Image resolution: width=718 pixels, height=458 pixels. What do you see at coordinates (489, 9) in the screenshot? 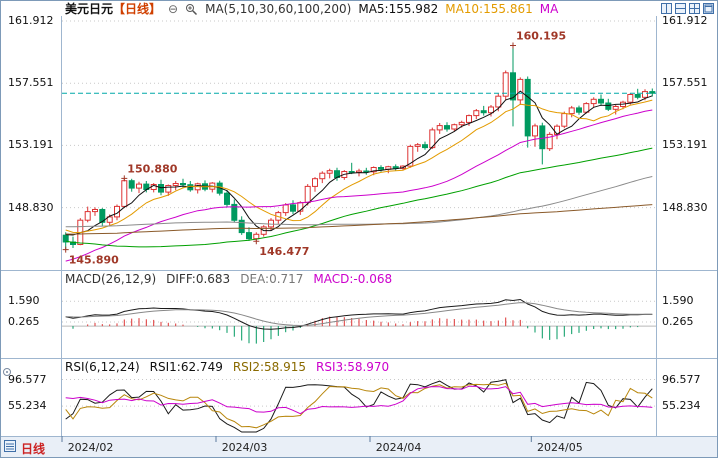
I see `ma10-value: MA10:155.861` at bounding box center [489, 9].